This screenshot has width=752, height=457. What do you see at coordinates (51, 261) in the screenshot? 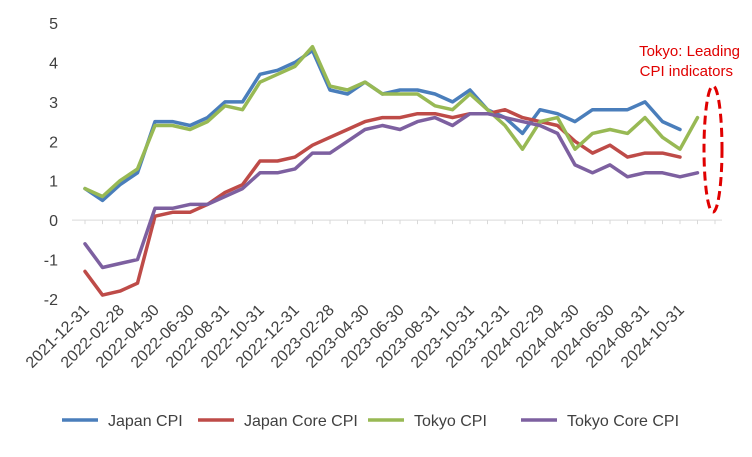
I see `y-tick-label: -1` at bounding box center [51, 261].